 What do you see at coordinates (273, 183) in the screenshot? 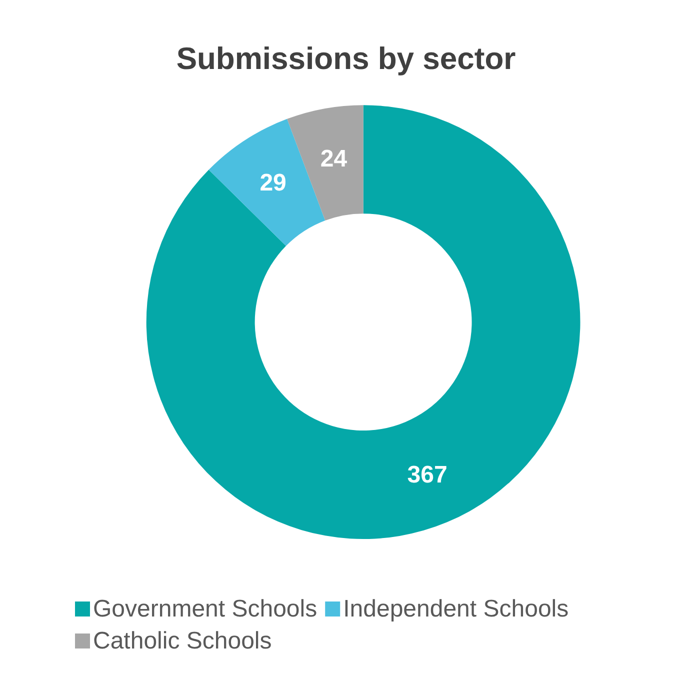
I see `data-label: 29` at bounding box center [273, 183].